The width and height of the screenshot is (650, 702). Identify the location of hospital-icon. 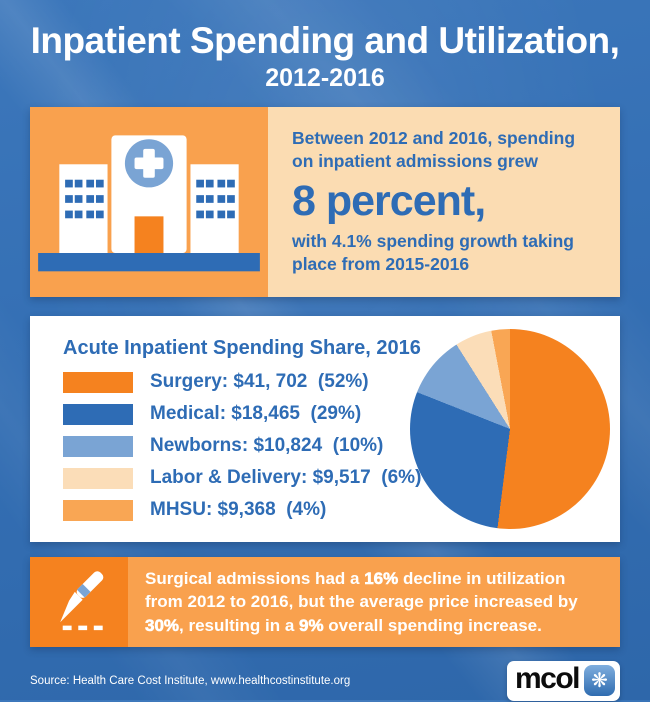
(149, 201).